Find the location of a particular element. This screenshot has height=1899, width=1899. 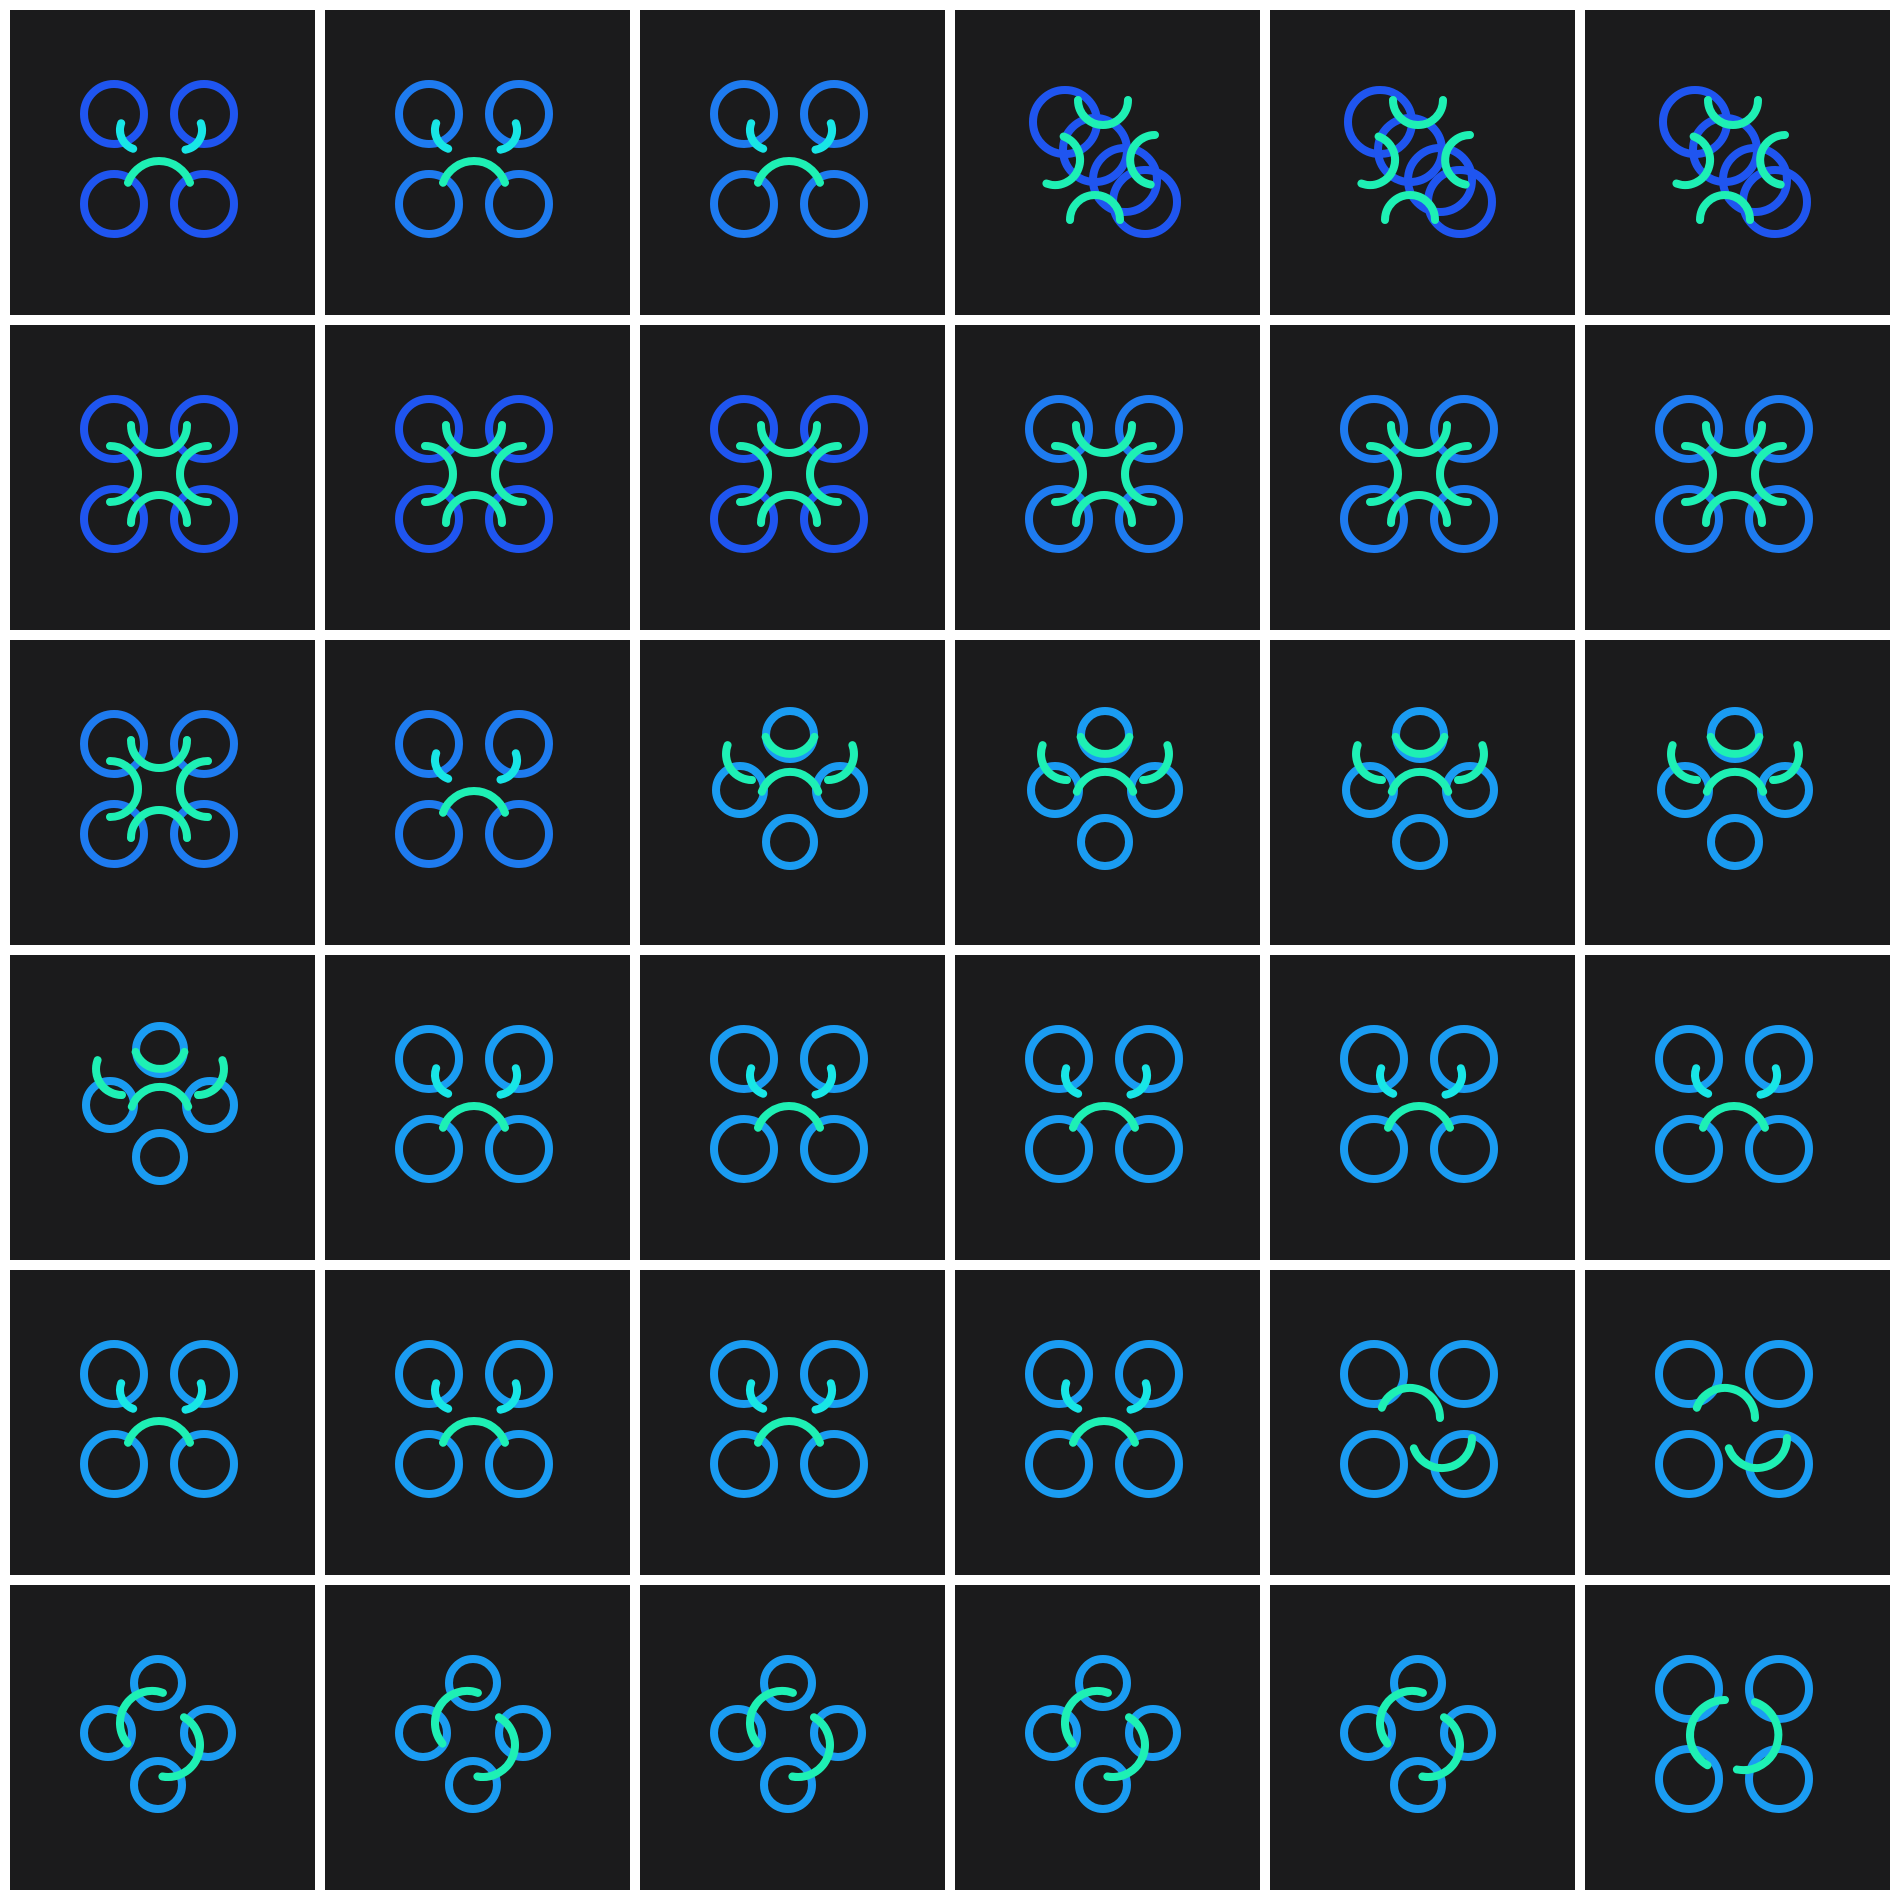

drone-five-rotor-icon is located at coordinates (790, 788).